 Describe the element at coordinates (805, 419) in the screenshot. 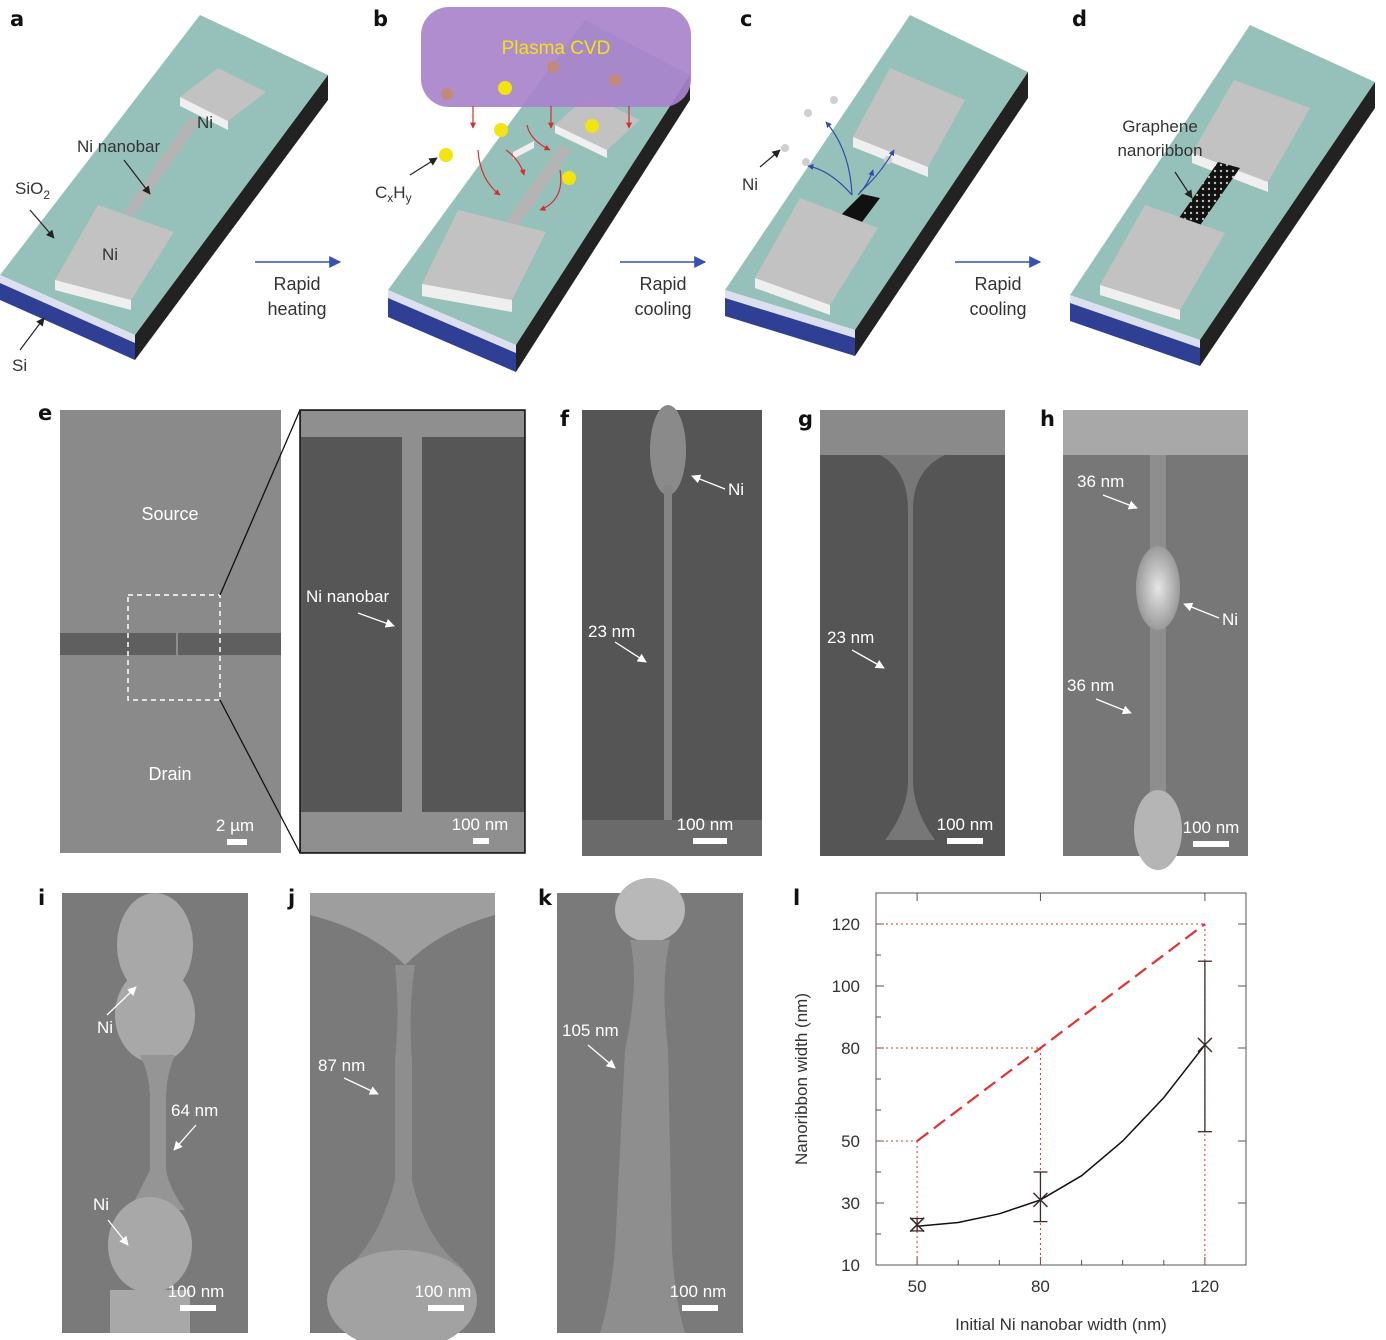

I see `panel-label-g: g` at that location.